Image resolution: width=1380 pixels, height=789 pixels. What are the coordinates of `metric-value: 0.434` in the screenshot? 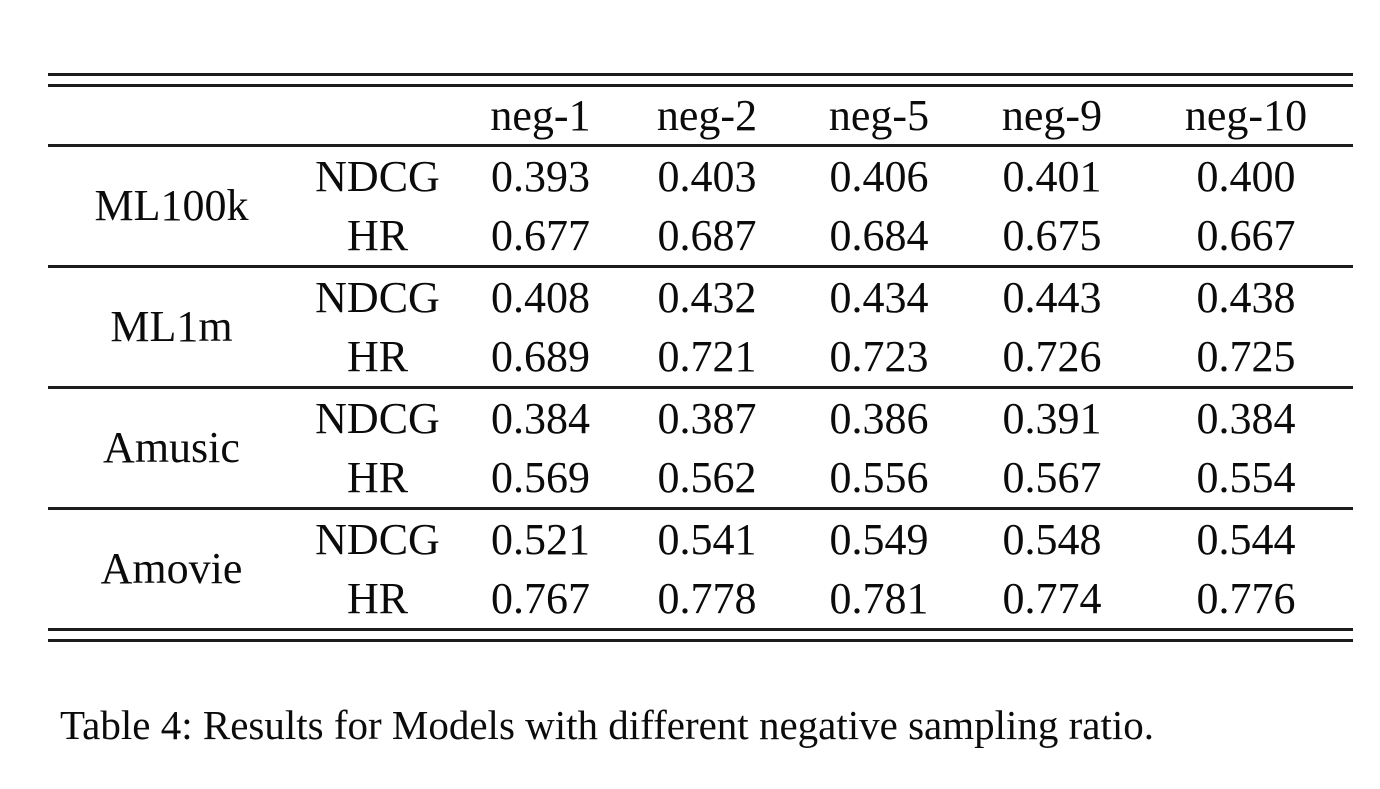 It's located at (879, 297).